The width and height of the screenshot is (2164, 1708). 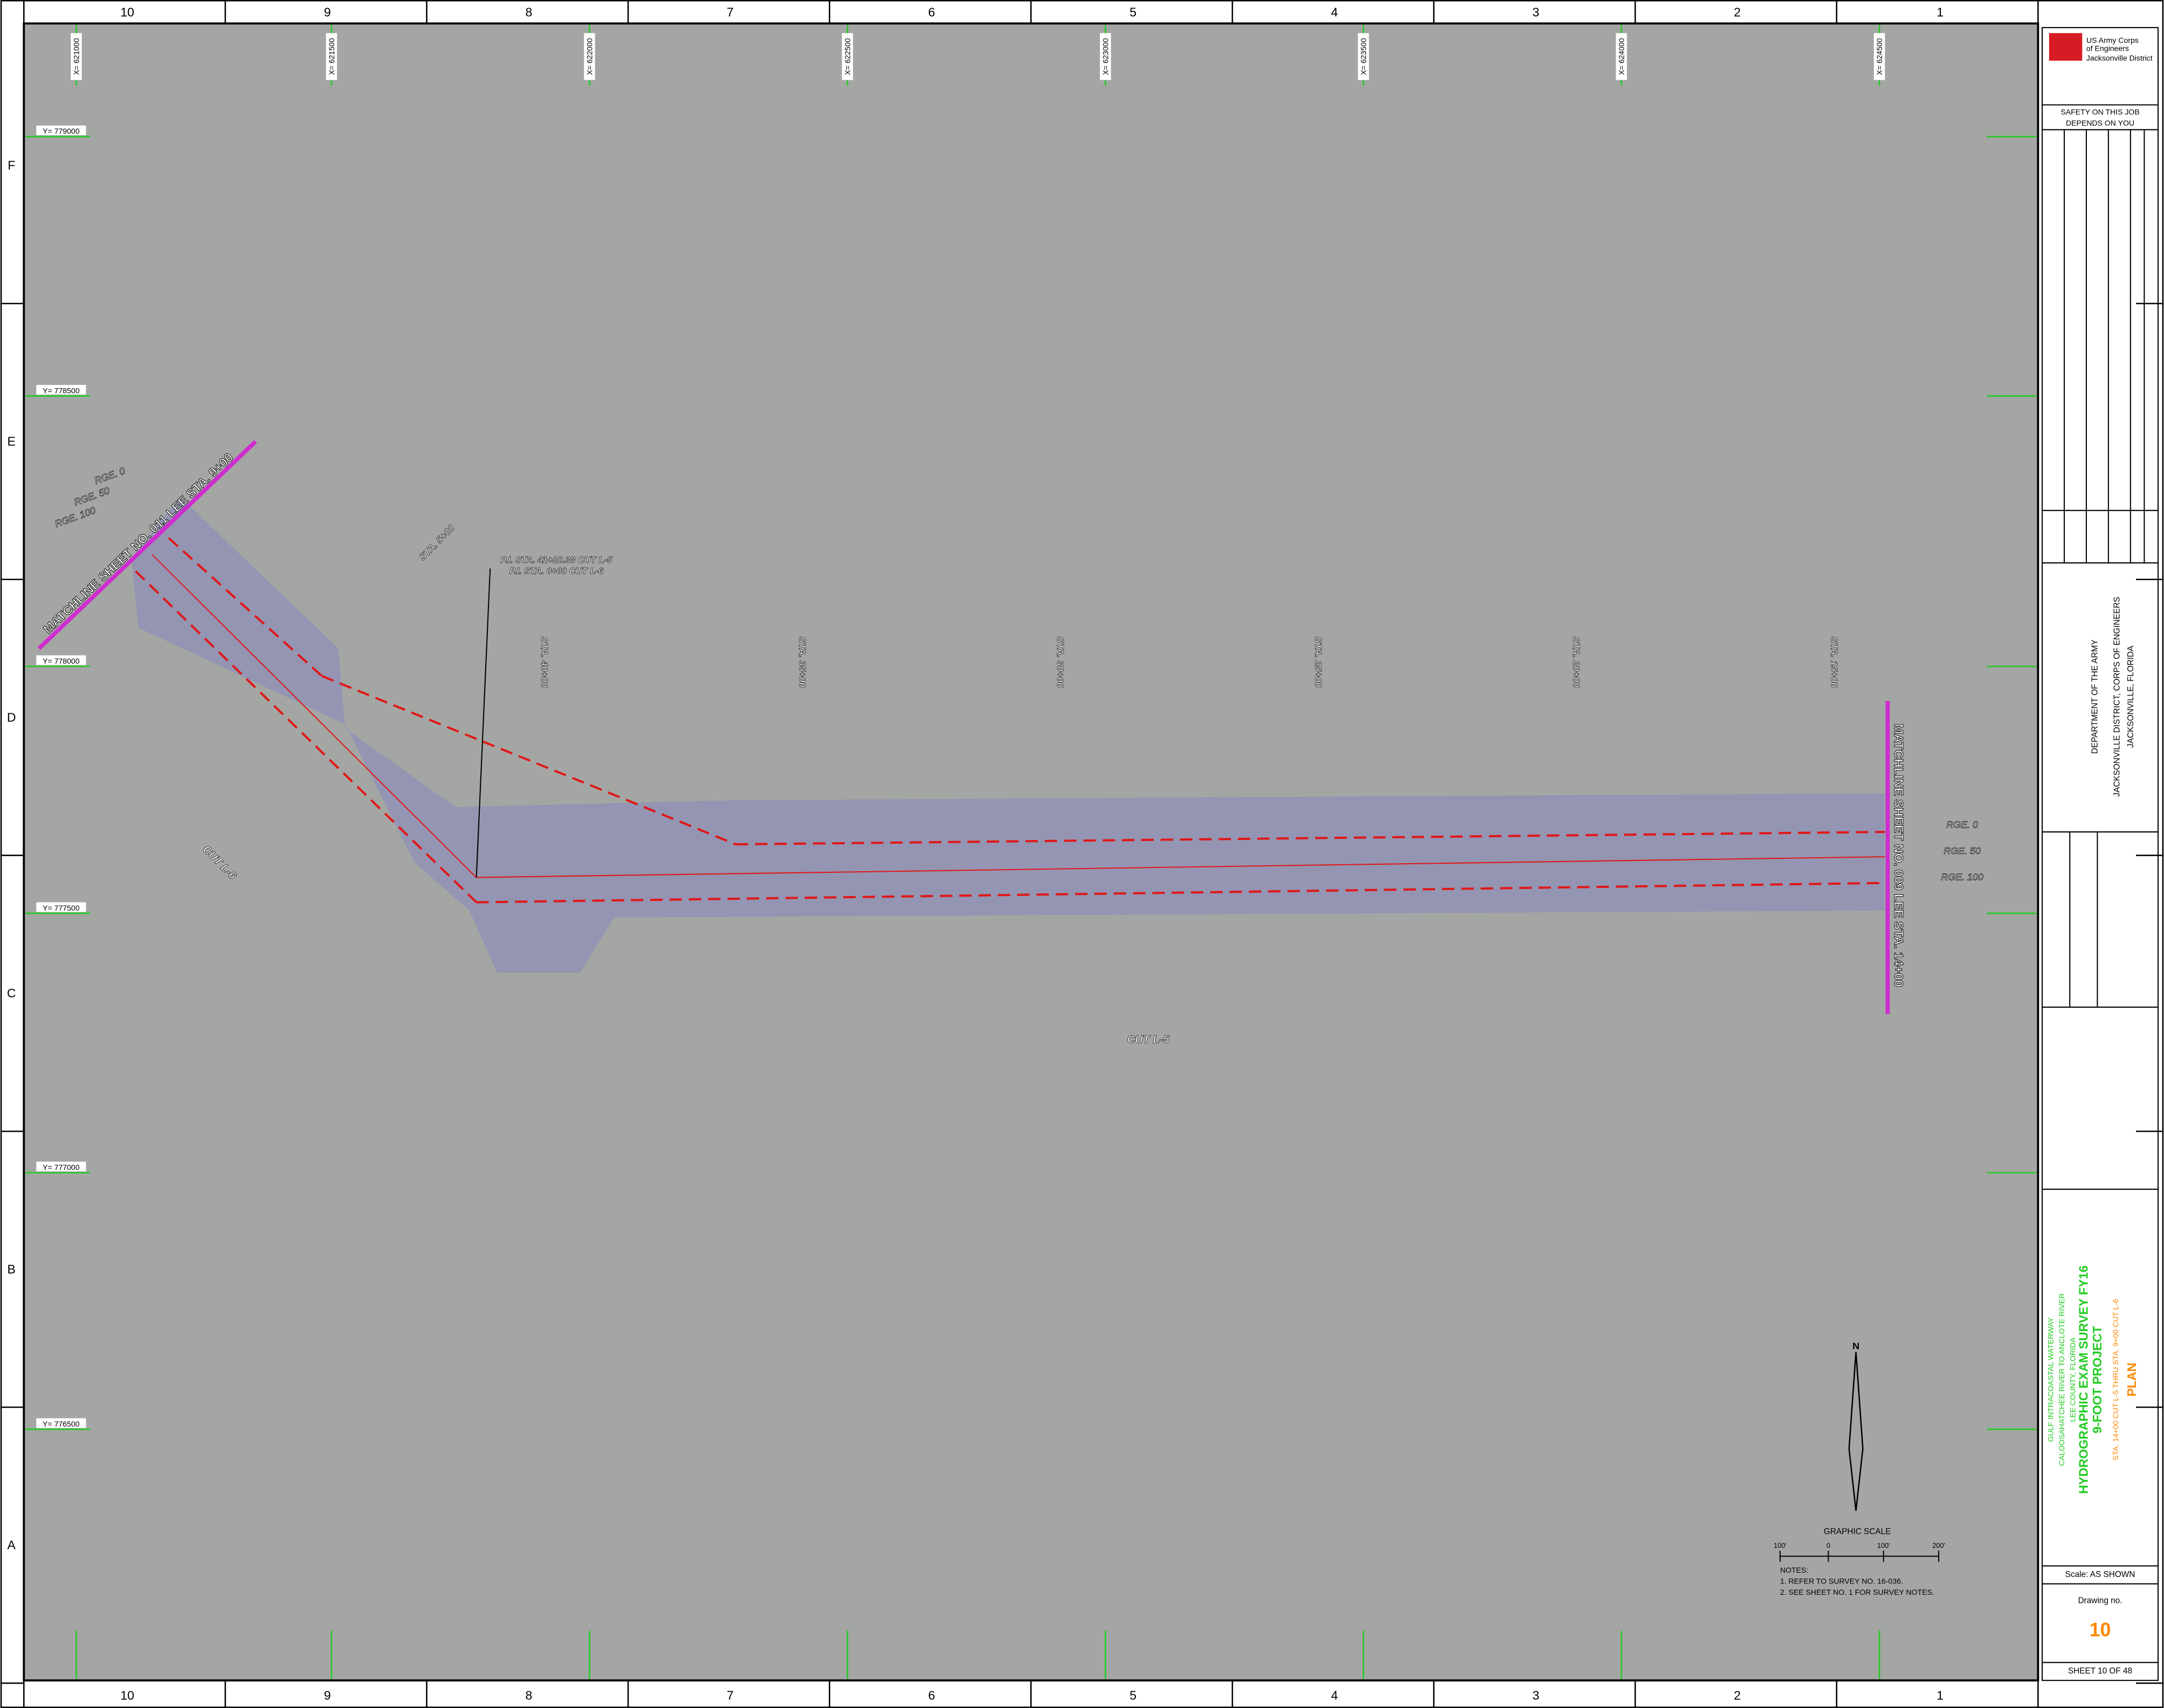 I want to click on plan-title: PLAN, so click(x=2132, y=1380).